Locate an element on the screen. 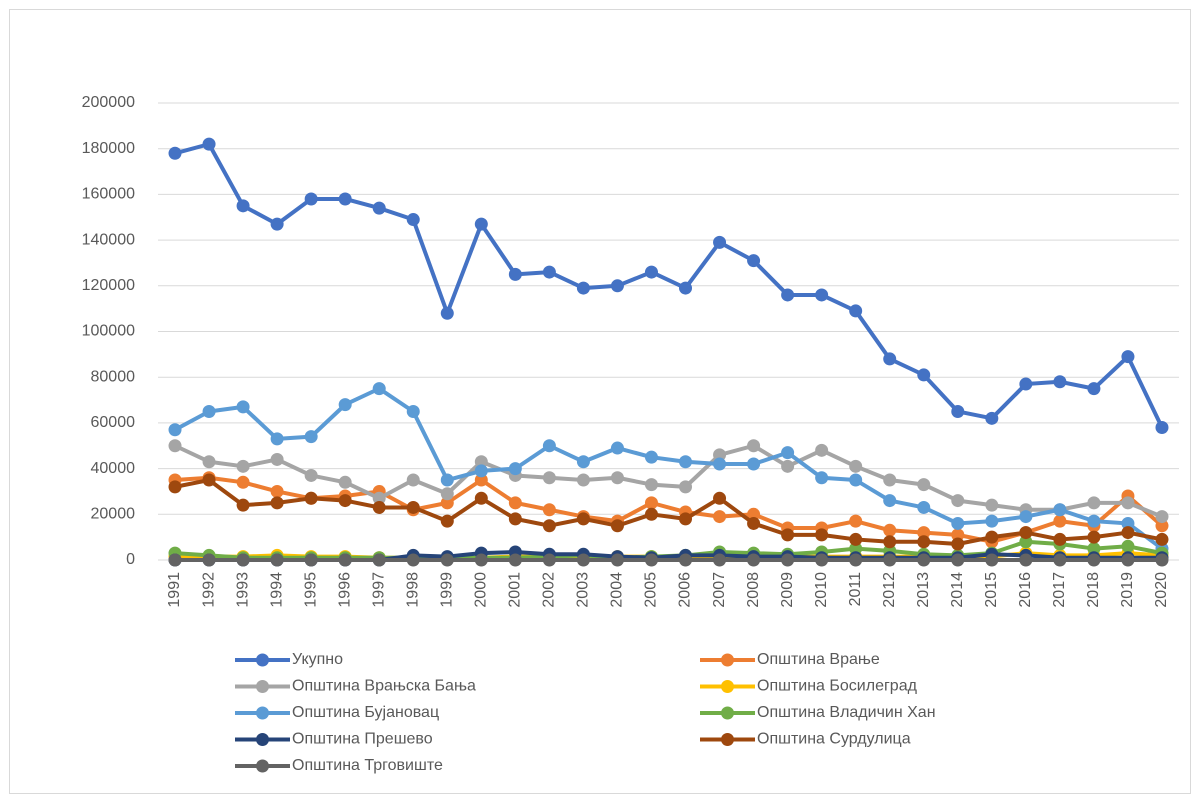 The image size is (1200, 803). legend-label: Општина Владичин Хан is located at coordinates (846, 712).